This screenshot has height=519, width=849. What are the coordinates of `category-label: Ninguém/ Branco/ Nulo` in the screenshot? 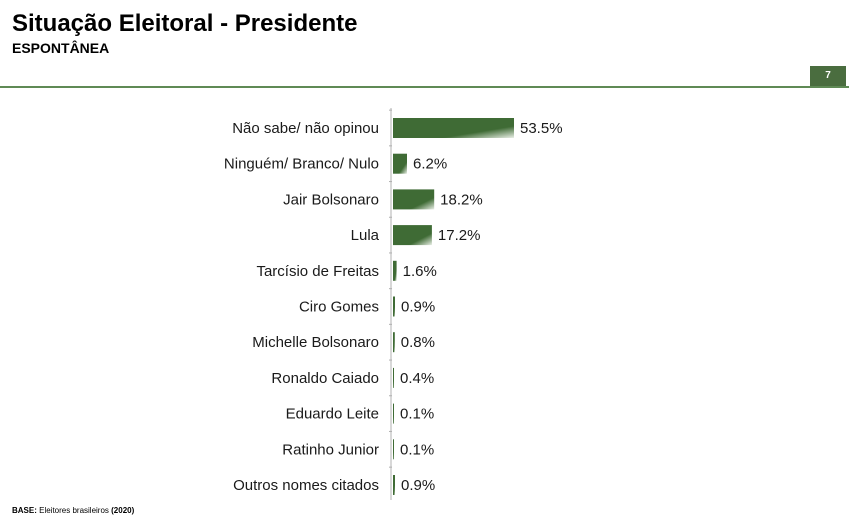 It's located at (301, 164).